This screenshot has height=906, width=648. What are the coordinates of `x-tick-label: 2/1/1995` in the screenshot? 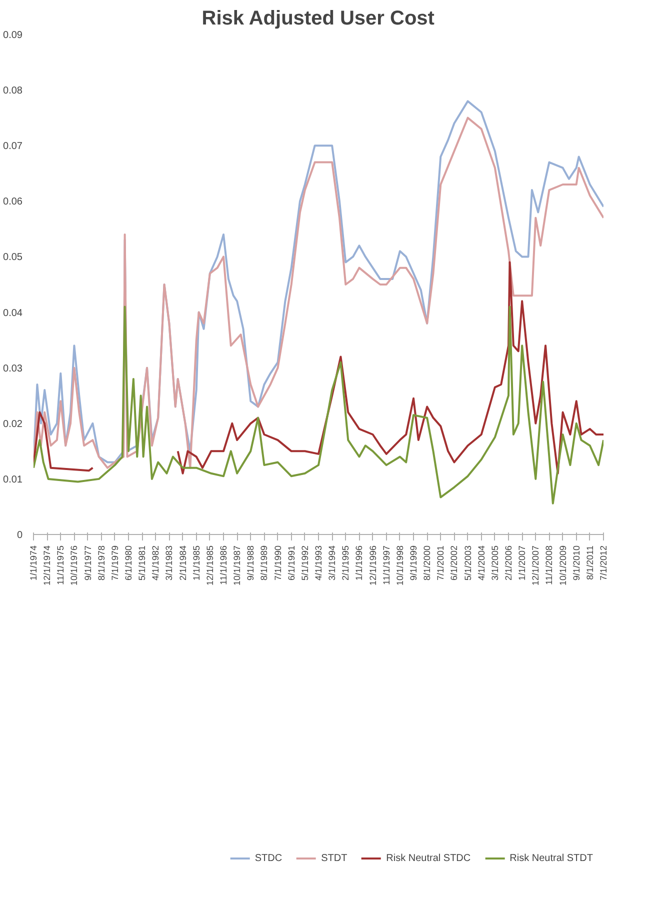 It's located at (345, 563).